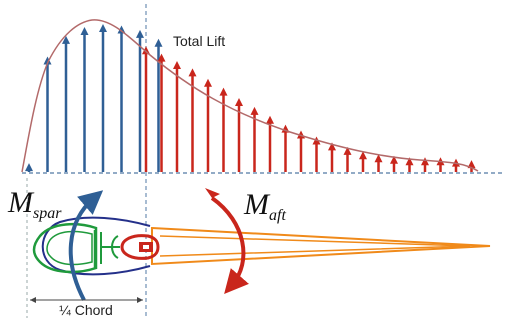 Image resolution: width=509 pixels, height=320 pixels. Describe the element at coordinates (115, 247) in the screenshot. I see `spar-web-curve` at that location.